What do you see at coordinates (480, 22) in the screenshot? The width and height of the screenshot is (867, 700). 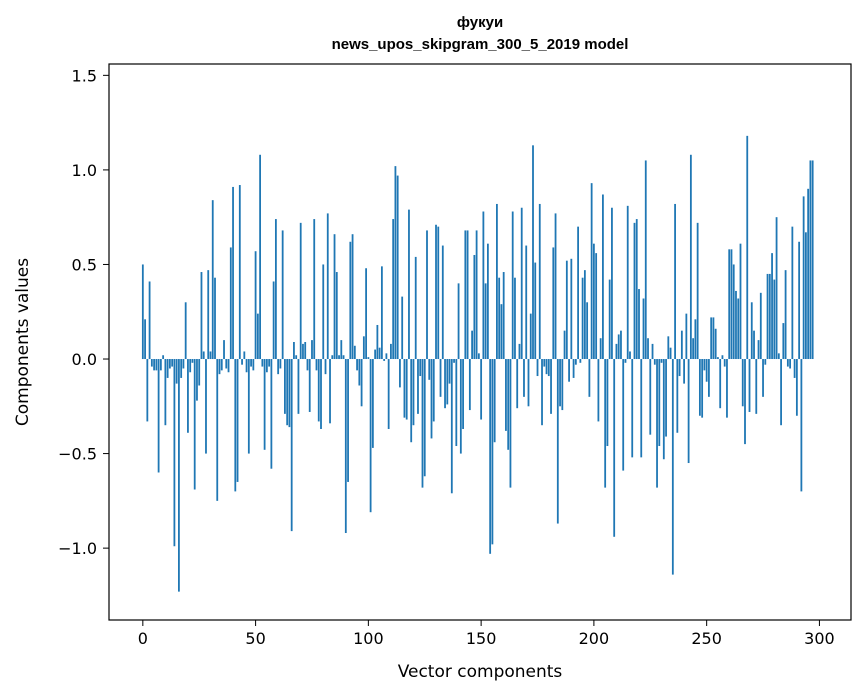 I see `chart-title: фукуи` at bounding box center [480, 22].